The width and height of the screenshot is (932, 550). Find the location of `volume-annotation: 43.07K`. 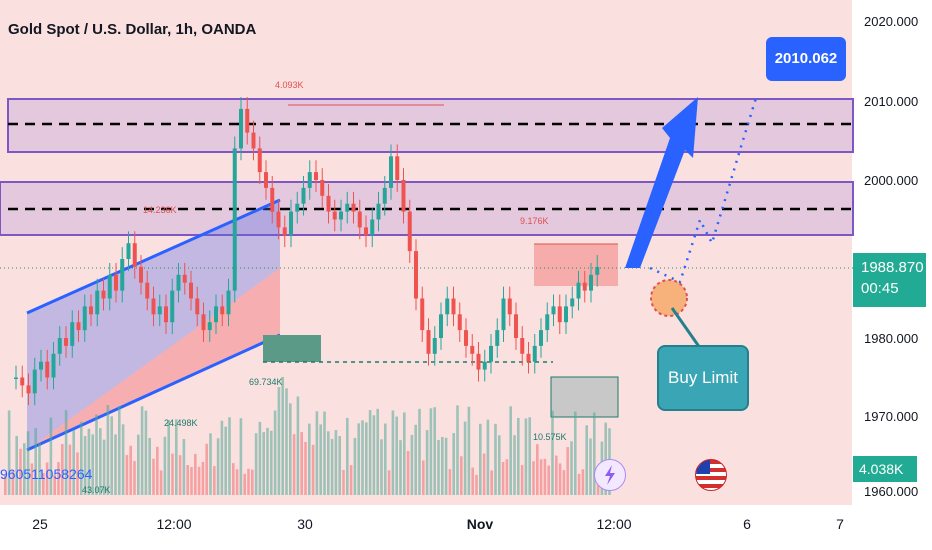

volume-annotation: 43.07K is located at coordinates (96, 490).